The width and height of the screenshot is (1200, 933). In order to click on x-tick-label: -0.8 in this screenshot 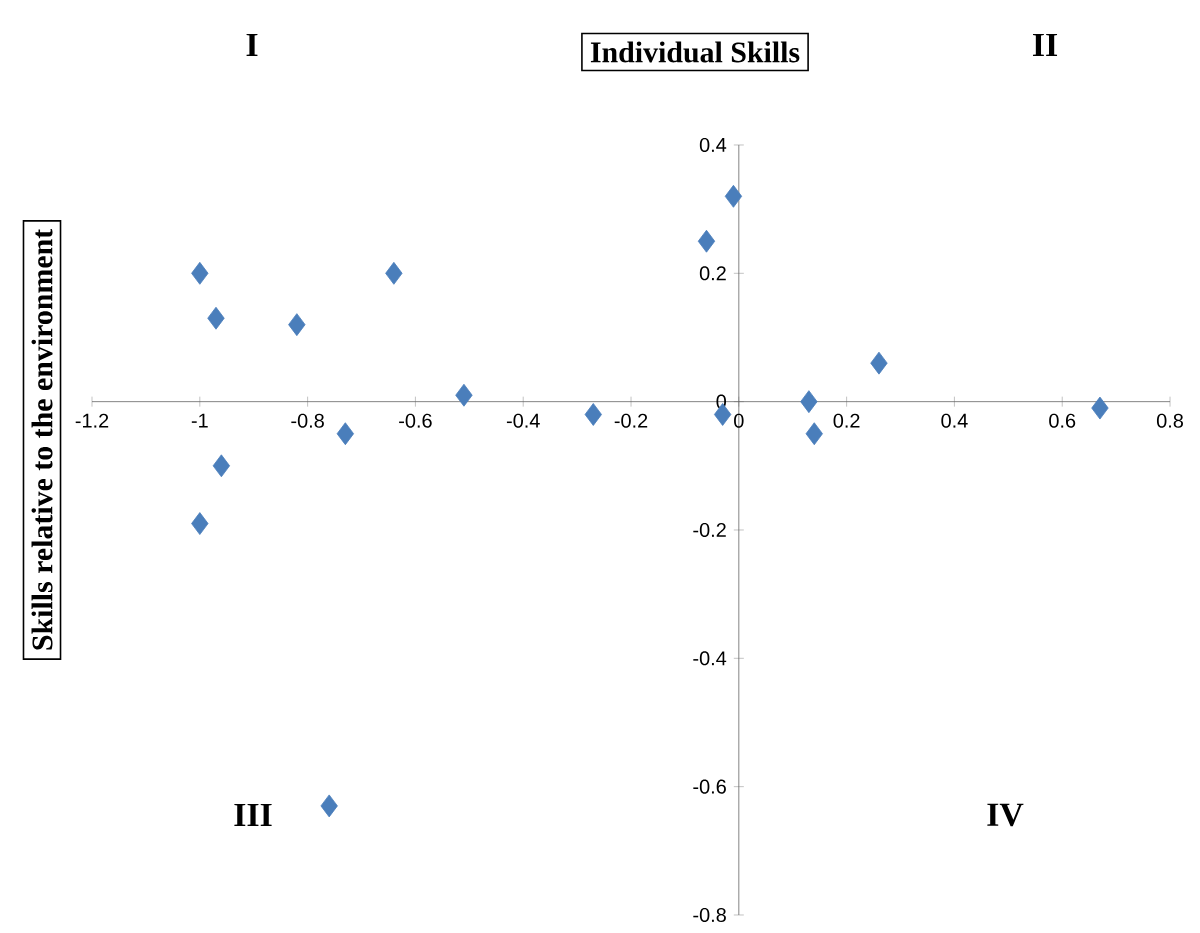, I will do `click(307, 420)`.